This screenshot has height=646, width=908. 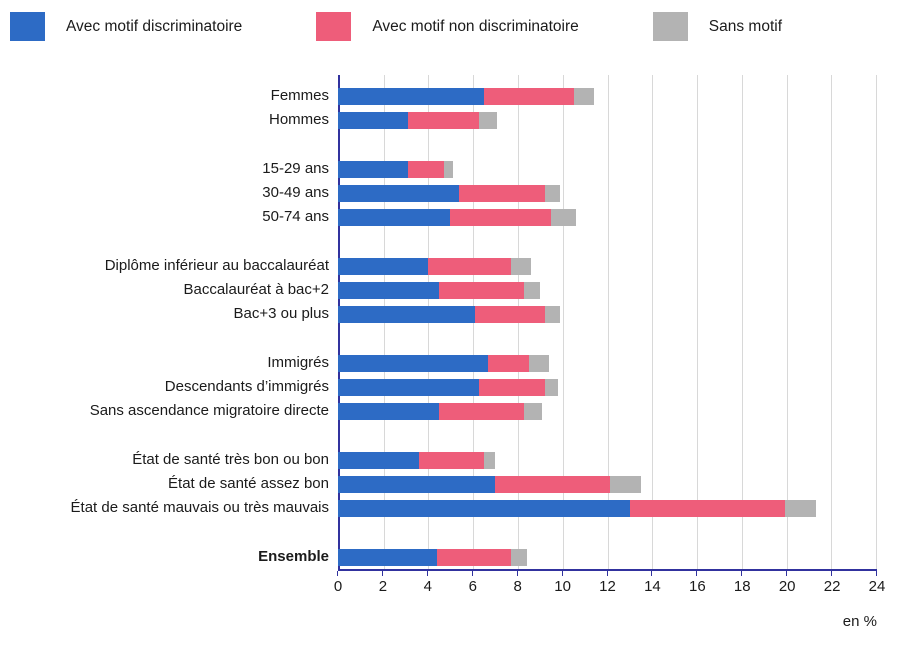 What do you see at coordinates (697, 586) in the screenshot?
I see `tick-label-16: 16` at bounding box center [697, 586].